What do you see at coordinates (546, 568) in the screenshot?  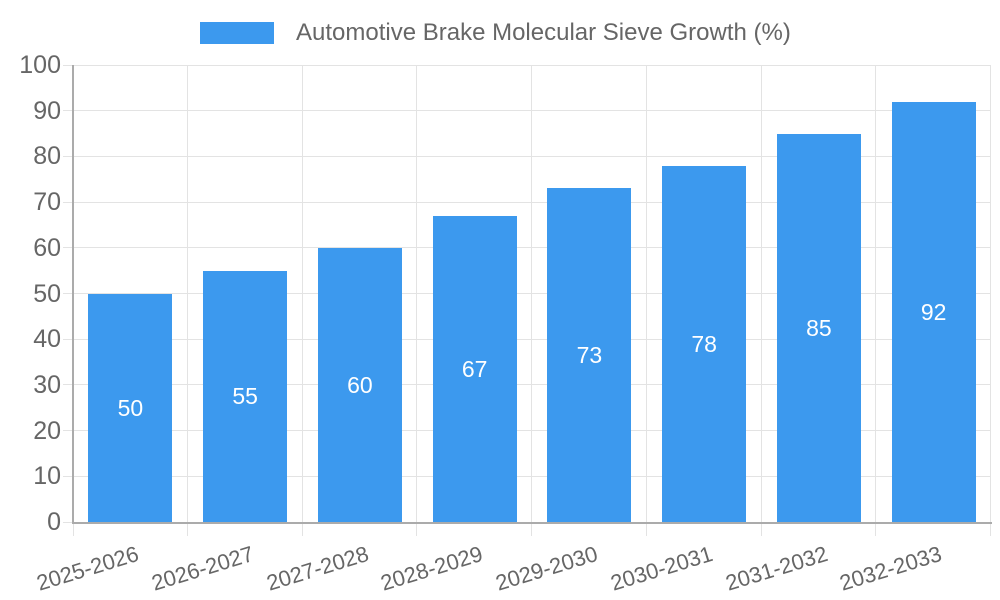 I see `x-axis-tick-label: 2029-2030` at bounding box center [546, 568].